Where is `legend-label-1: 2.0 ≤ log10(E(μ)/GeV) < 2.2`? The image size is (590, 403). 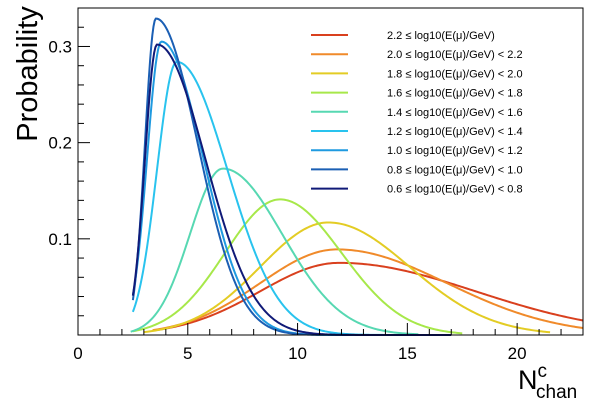
legend-label-1: 2.0 ≤ log10(E(μ)/GeV) < 2.2 is located at coordinates (455, 55).